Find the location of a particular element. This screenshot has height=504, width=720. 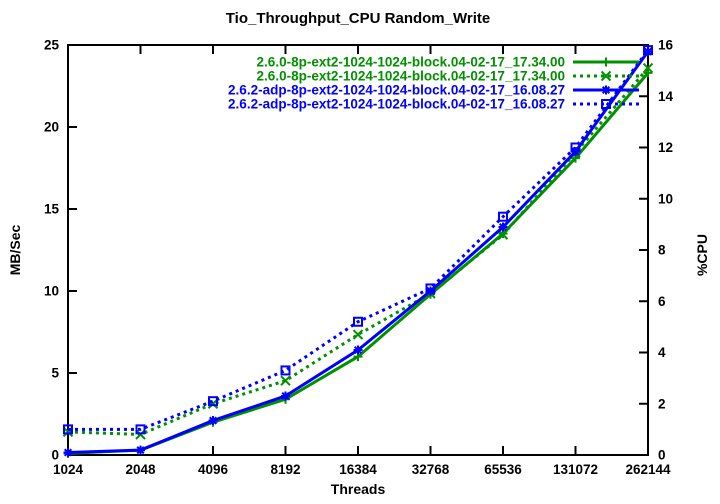

y-tick-label-right: 0 is located at coordinates (662, 455).